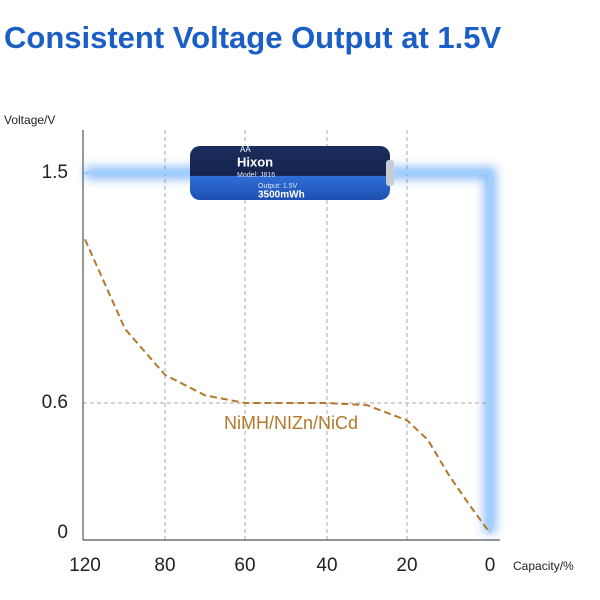  What do you see at coordinates (406, 565) in the screenshot?
I see `x-tick-label: 20` at bounding box center [406, 565].